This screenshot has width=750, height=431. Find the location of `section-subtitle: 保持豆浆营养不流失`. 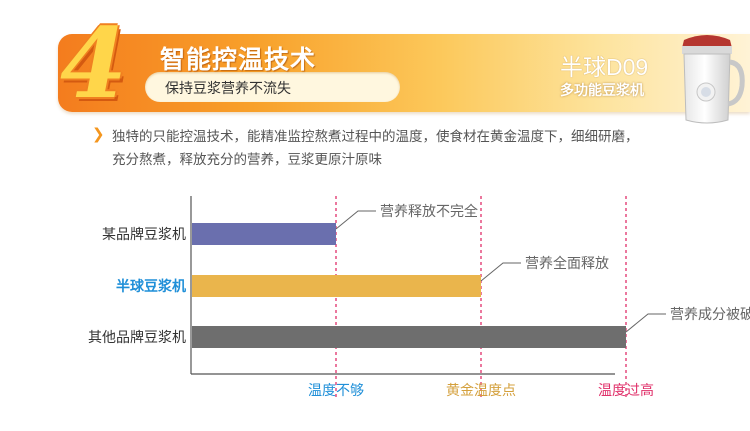

section-subtitle: 保持豆浆营养不流失 is located at coordinates (228, 89).